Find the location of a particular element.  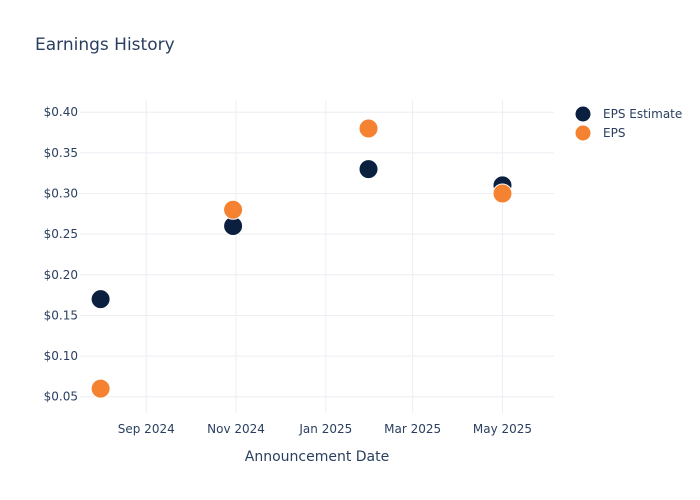

x-axis-ticks: Sep 2024 Nov 2024 Jan 2025 Mar 2025 May 2025 is located at coordinates (325, 429).